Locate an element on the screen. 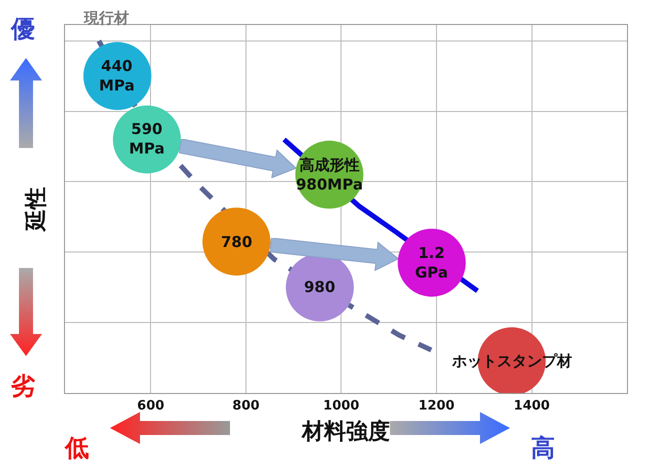 This screenshot has height=467, width=650. text: 高 is located at coordinates (543, 448).